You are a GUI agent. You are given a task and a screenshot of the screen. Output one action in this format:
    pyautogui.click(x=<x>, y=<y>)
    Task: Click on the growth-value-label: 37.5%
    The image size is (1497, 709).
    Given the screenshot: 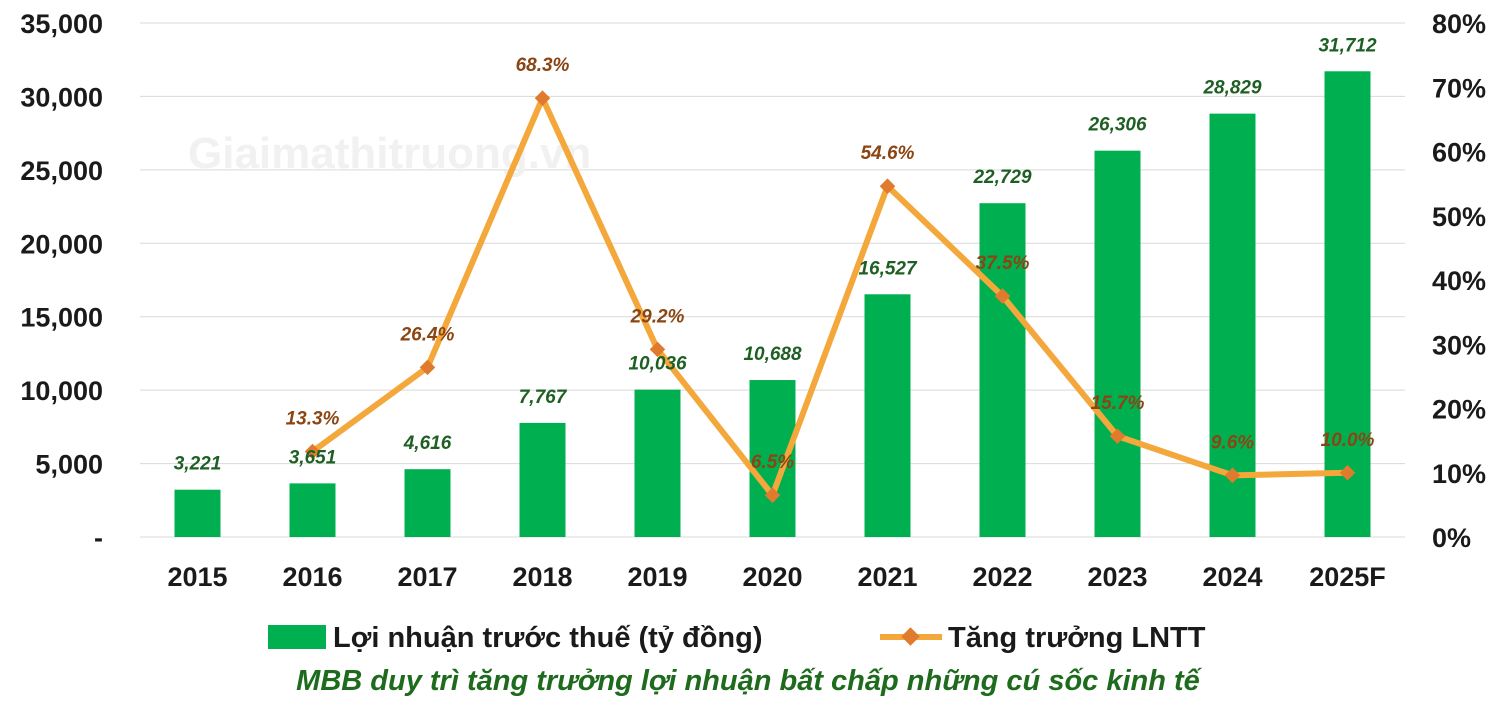 What is the action you would take?
    pyautogui.click(x=1003, y=263)
    